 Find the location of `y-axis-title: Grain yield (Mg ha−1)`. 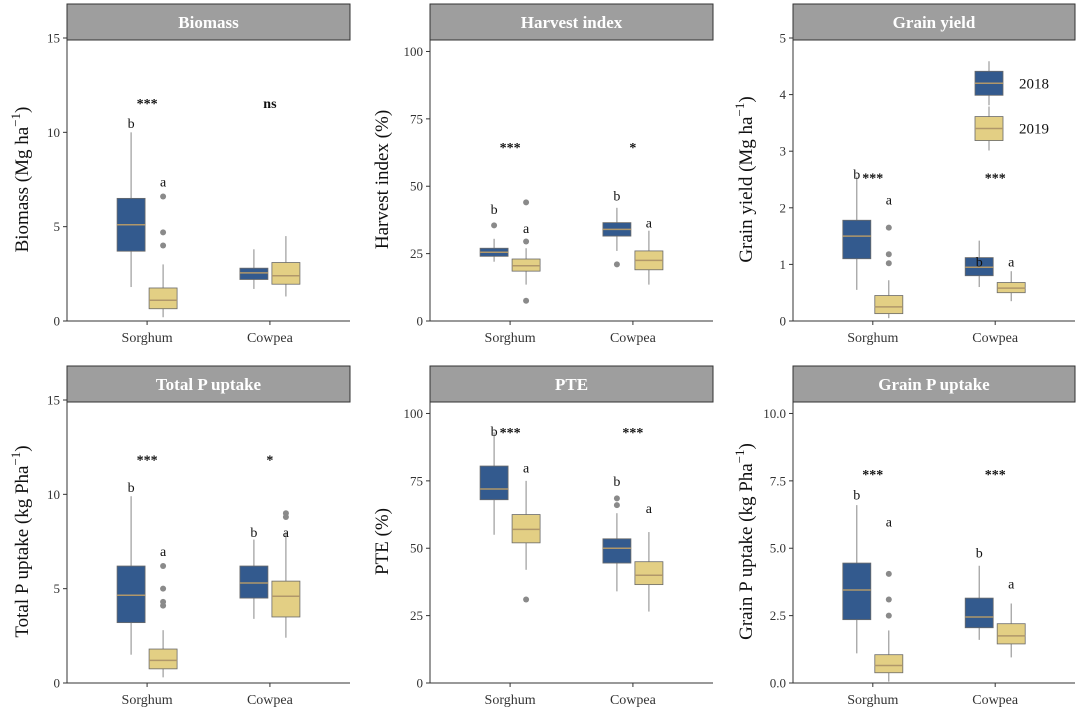

y-axis-title: Grain yield (Mg ha−1) is located at coordinates (744, 179).